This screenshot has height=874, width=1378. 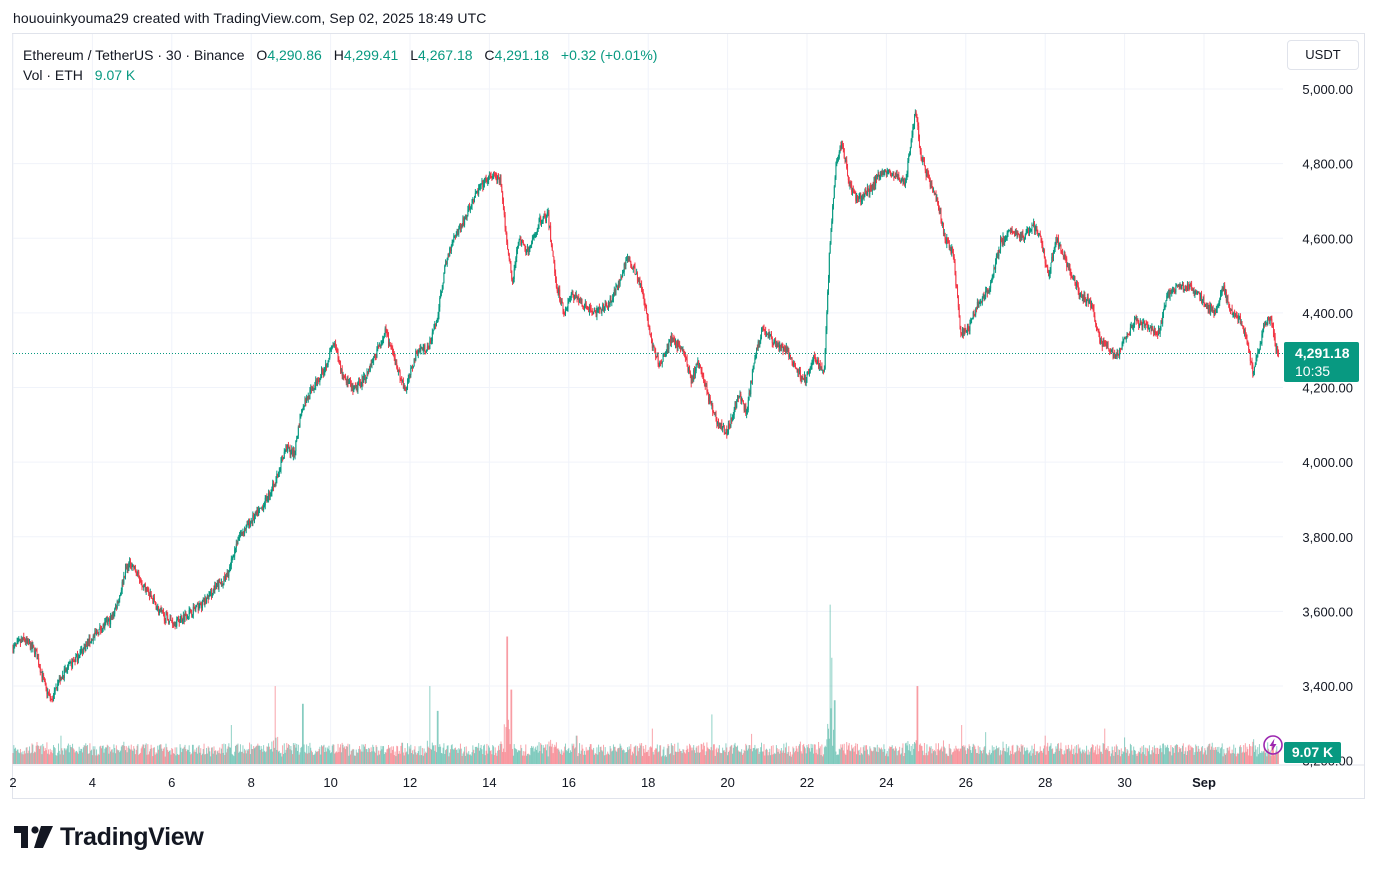 What do you see at coordinates (53, 75) in the screenshot?
I see `volume-label: Vol · ETH` at bounding box center [53, 75].